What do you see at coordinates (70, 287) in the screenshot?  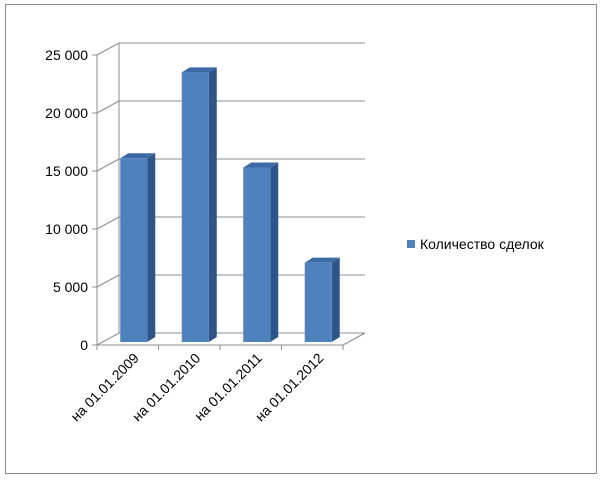 I see `y-tick-label: 5 000` at bounding box center [70, 287].